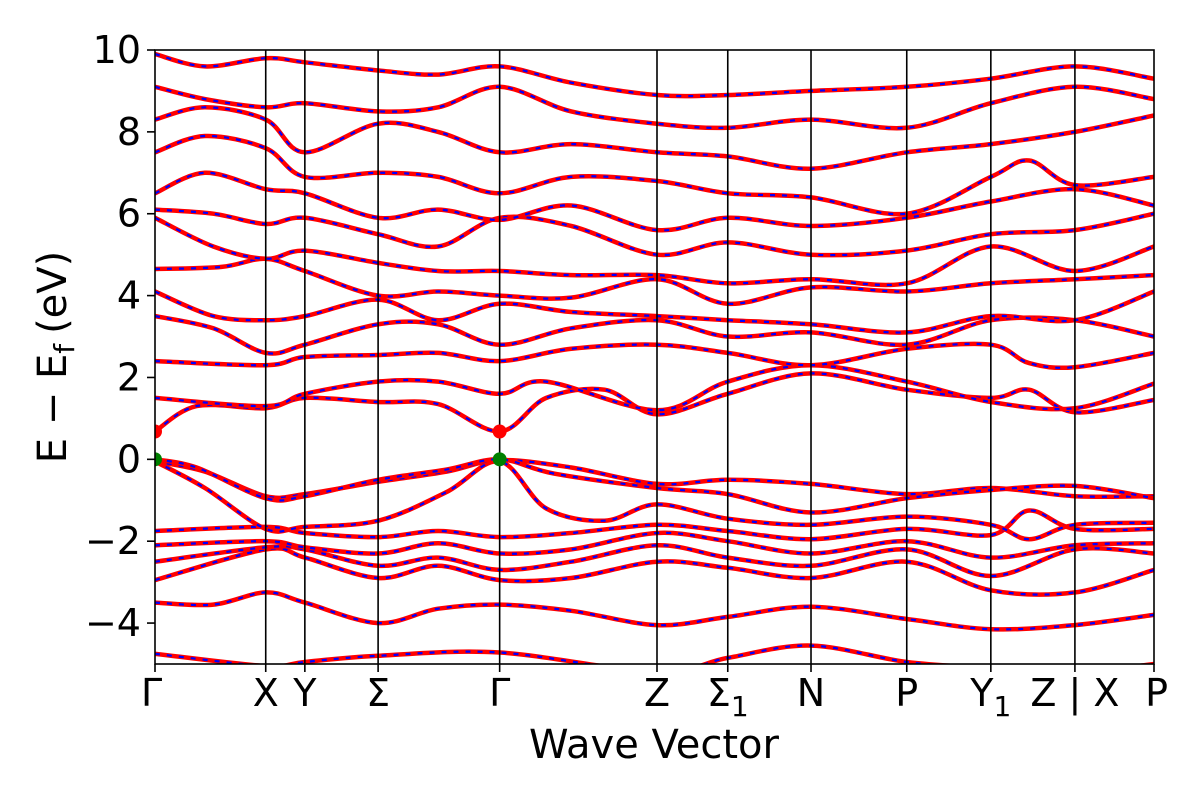  I want to click on xtick-label-7: N, so click(811, 693).